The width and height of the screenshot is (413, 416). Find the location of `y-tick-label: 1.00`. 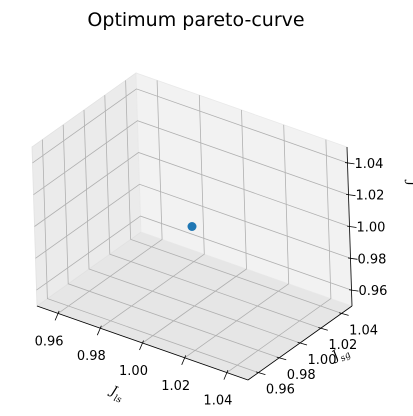

y-tick-label: 1.00 is located at coordinates (322, 360).